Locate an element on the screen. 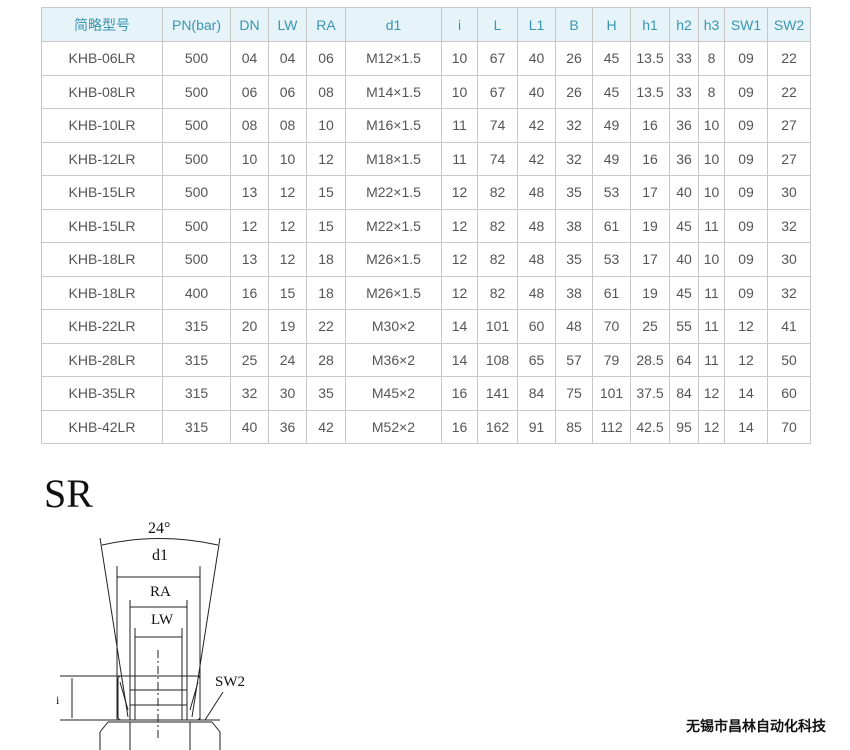 The width and height of the screenshot is (850, 750). table-cell: 28.5 is located at coordinates (650, 359).